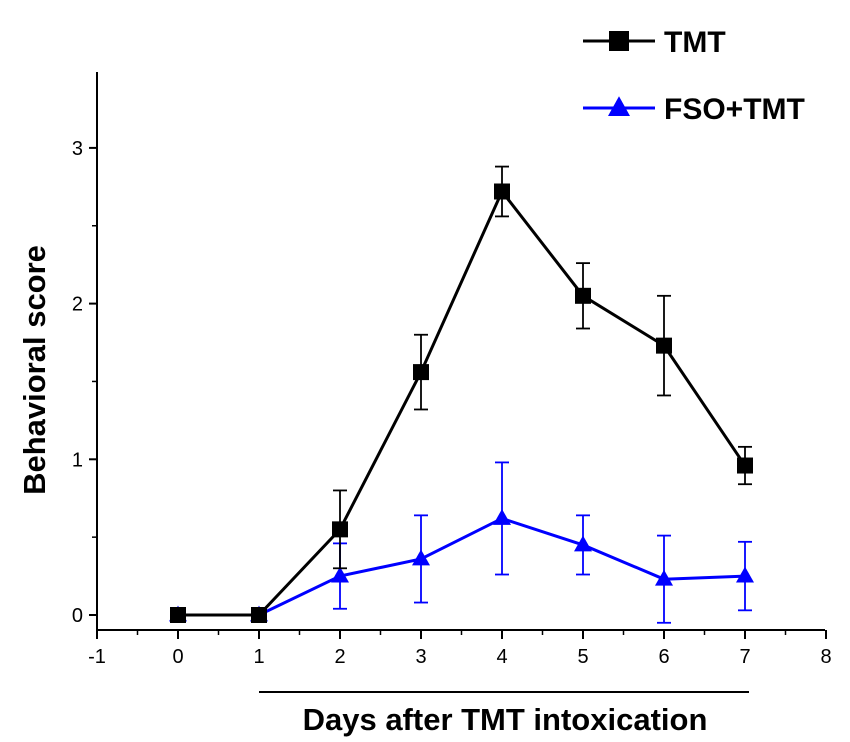  I want to click on x-tick-label: -1, so click(97, 657).